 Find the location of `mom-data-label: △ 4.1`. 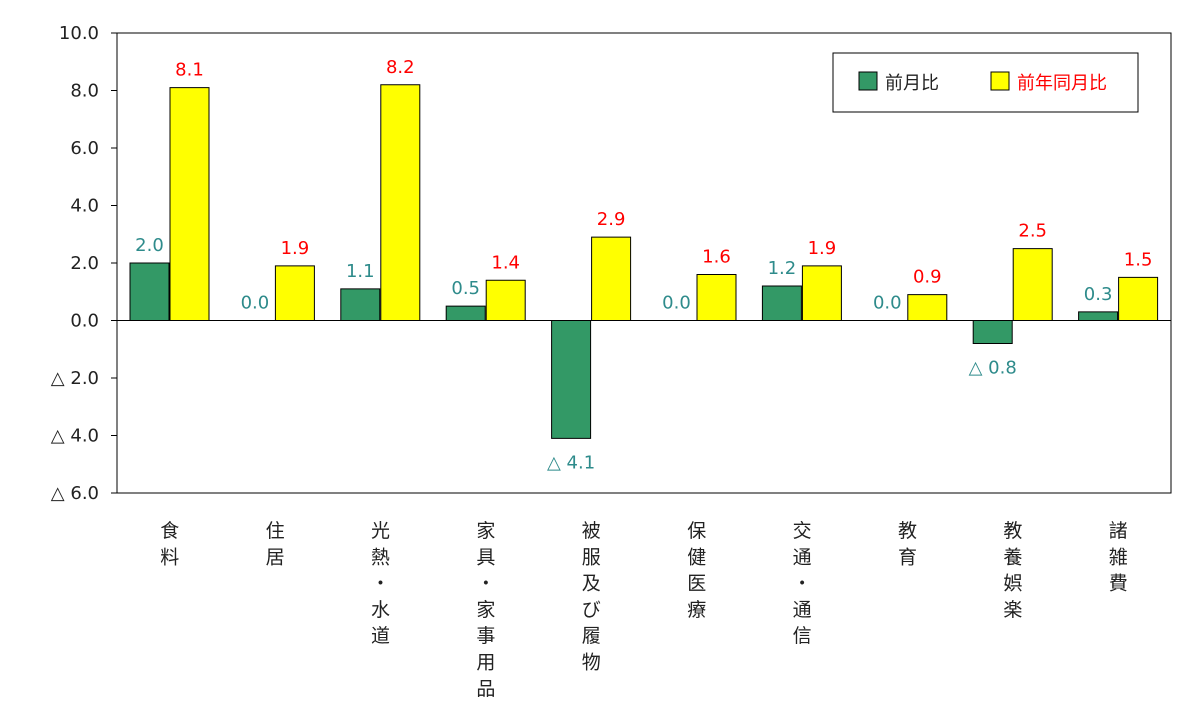

mom-data-label: △ 4.1 is located at coordinates (571, 462).